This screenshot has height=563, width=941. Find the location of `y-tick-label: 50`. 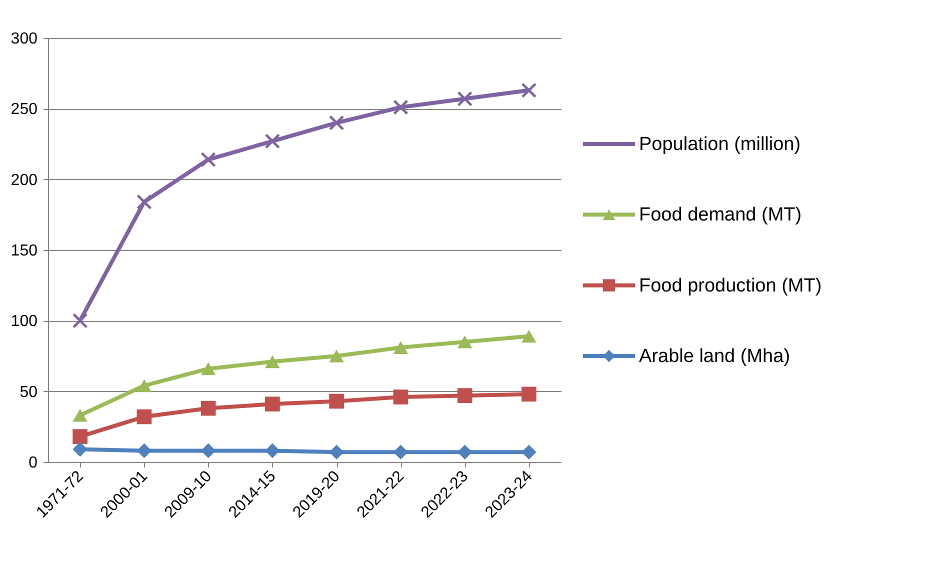

y-tick-label: 50 is located at coordinates (29, 392).